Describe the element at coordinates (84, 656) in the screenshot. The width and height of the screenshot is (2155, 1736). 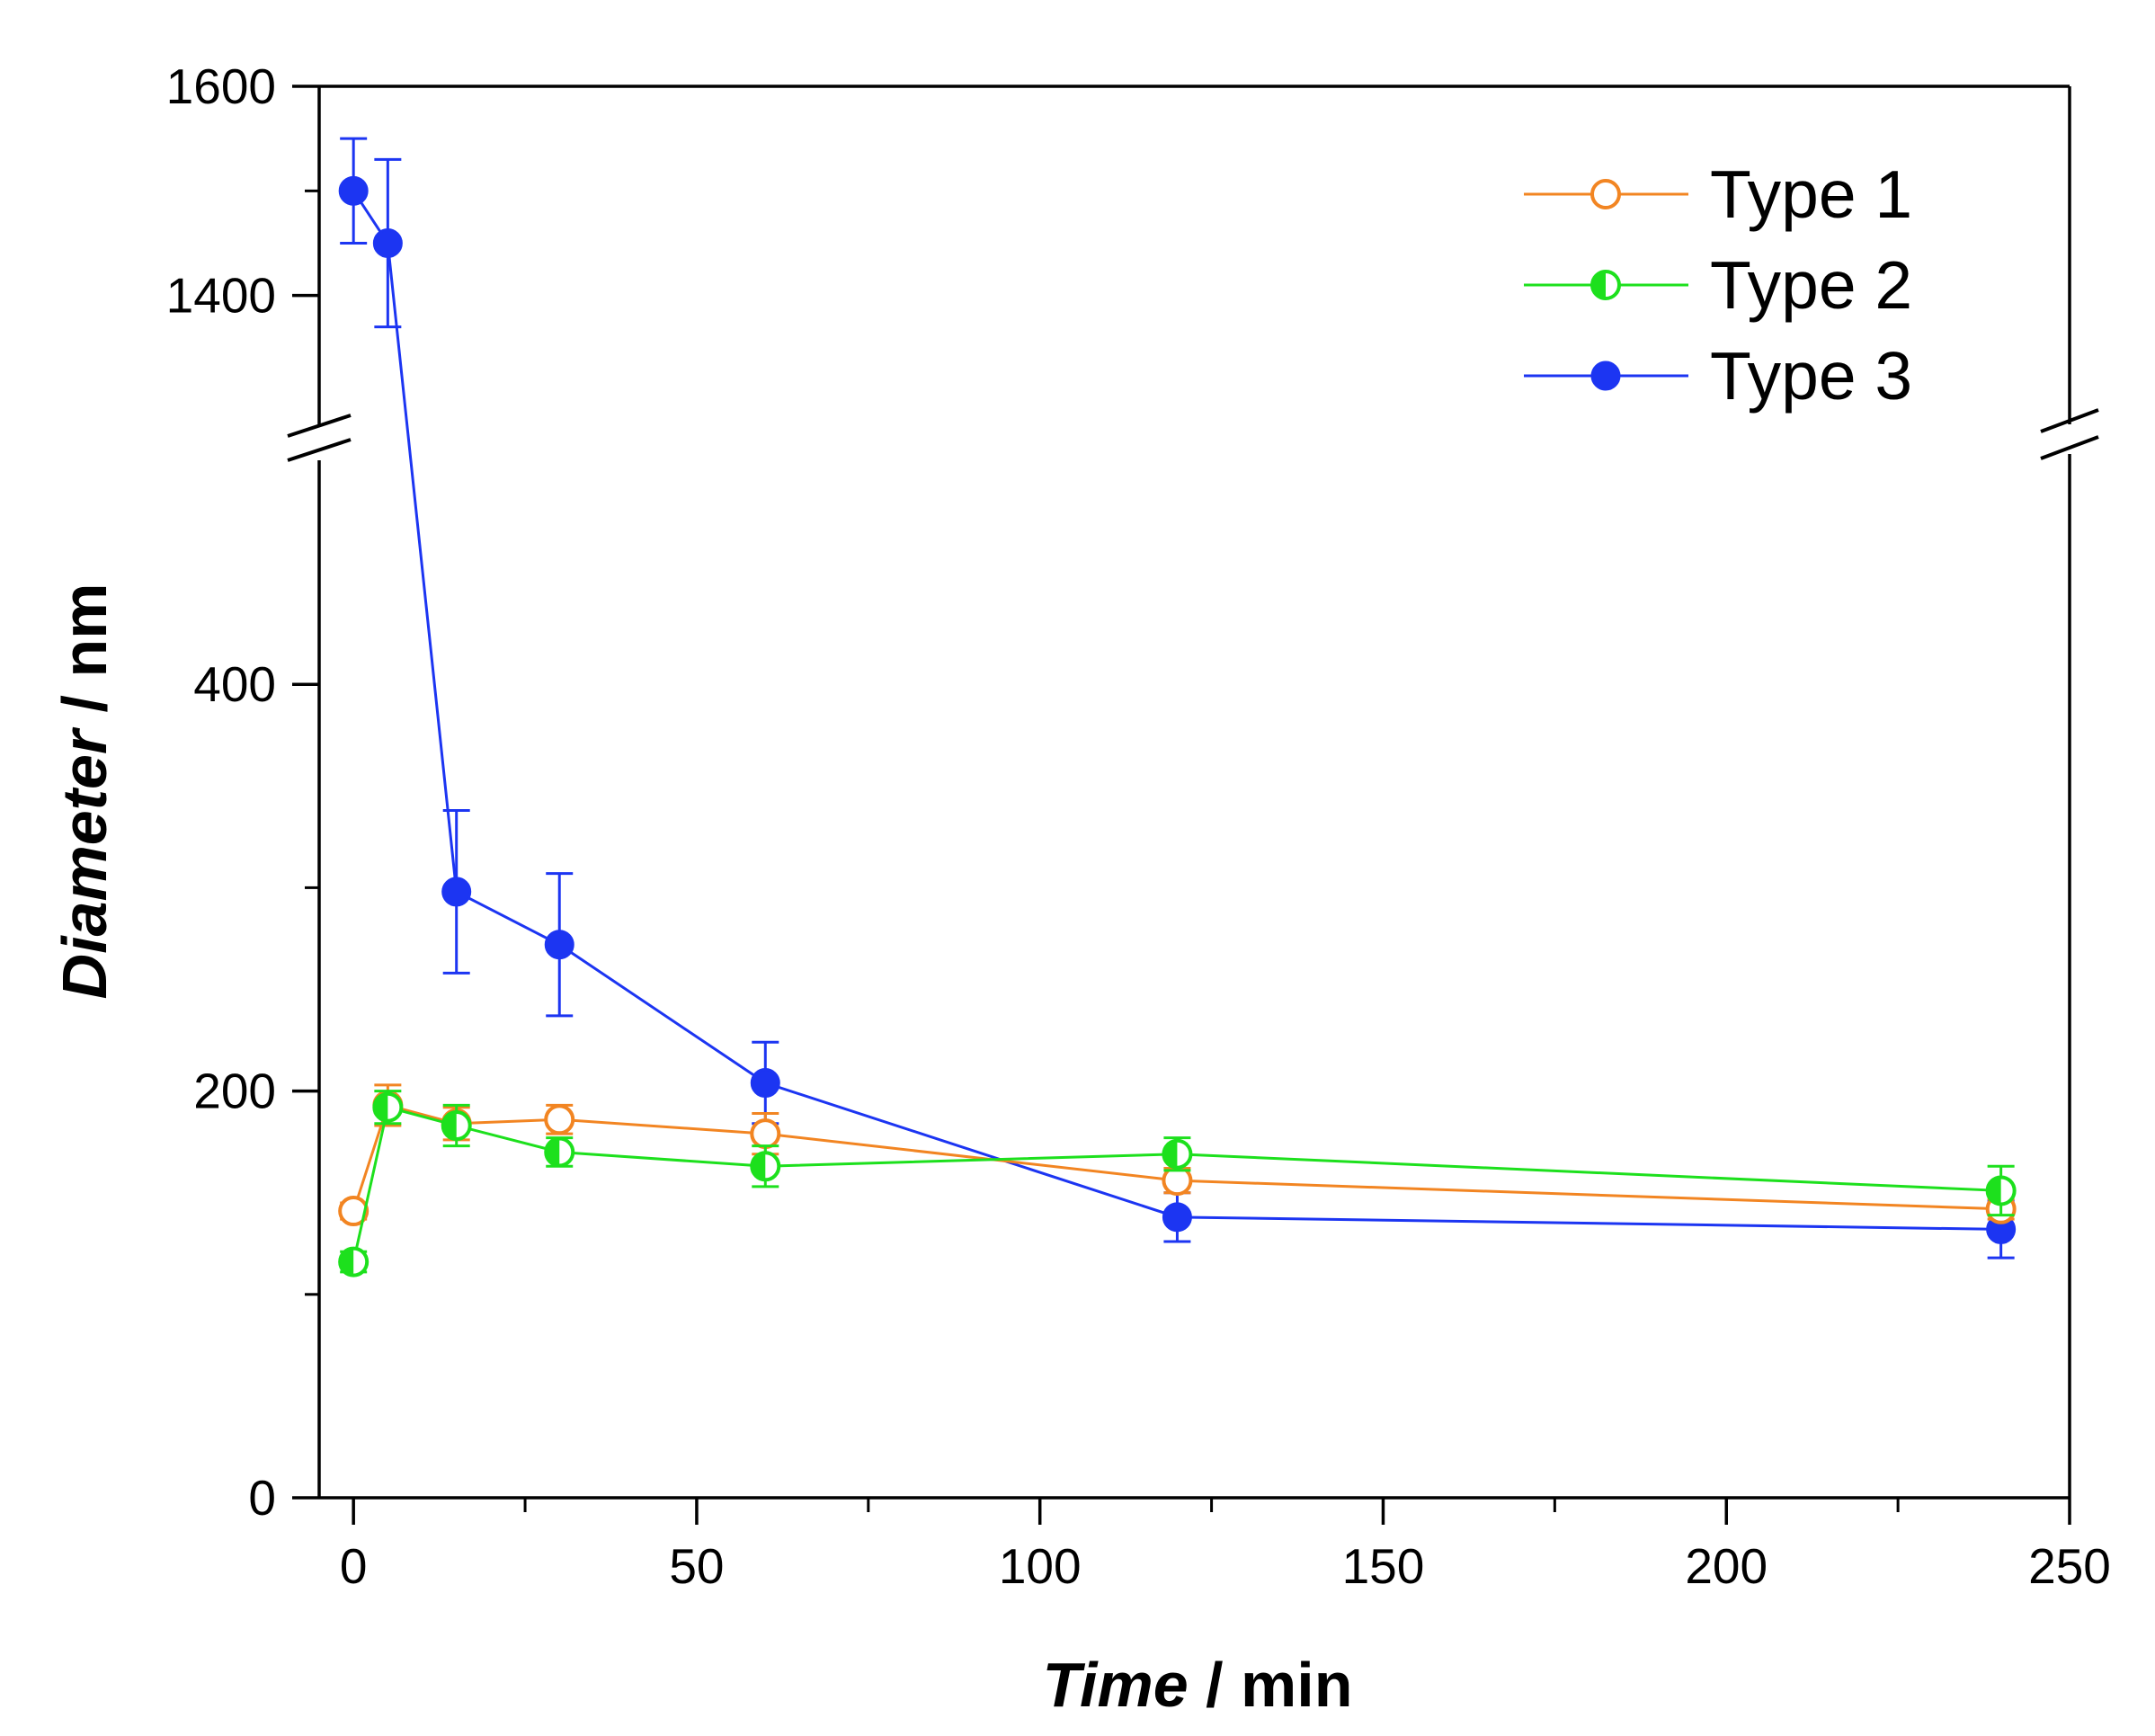
I see `y-axis-title-rest: / nm` at that location.